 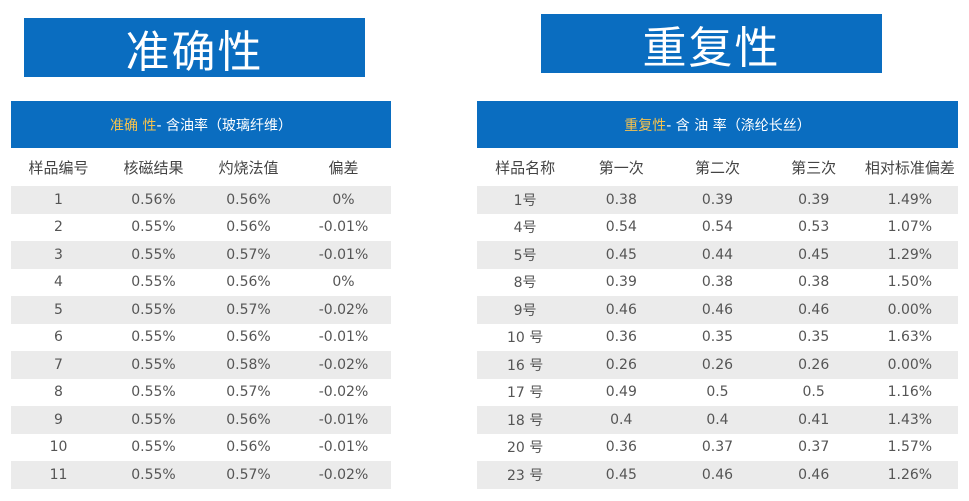 I want to click on column-header: 相对标准偏差, so click(x=909, y=167).